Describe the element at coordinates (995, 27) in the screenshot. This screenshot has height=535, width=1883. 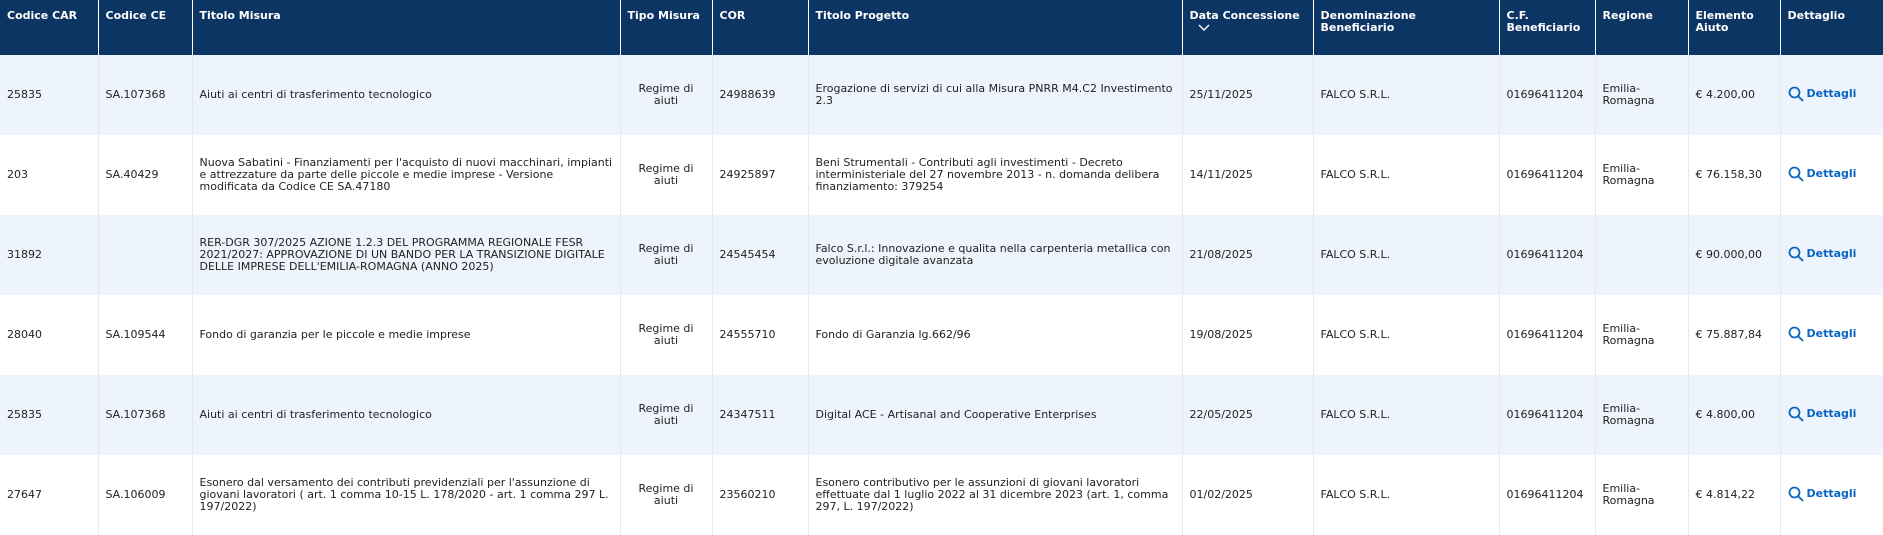
I see `column-header: Titolo Progetto` at that location.